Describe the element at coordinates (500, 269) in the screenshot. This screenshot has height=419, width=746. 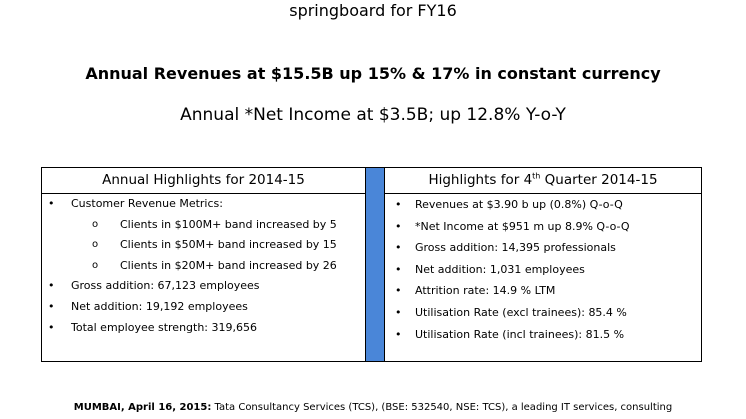
I see `list-item-text: Net addition: 1,031 employees` at that location.